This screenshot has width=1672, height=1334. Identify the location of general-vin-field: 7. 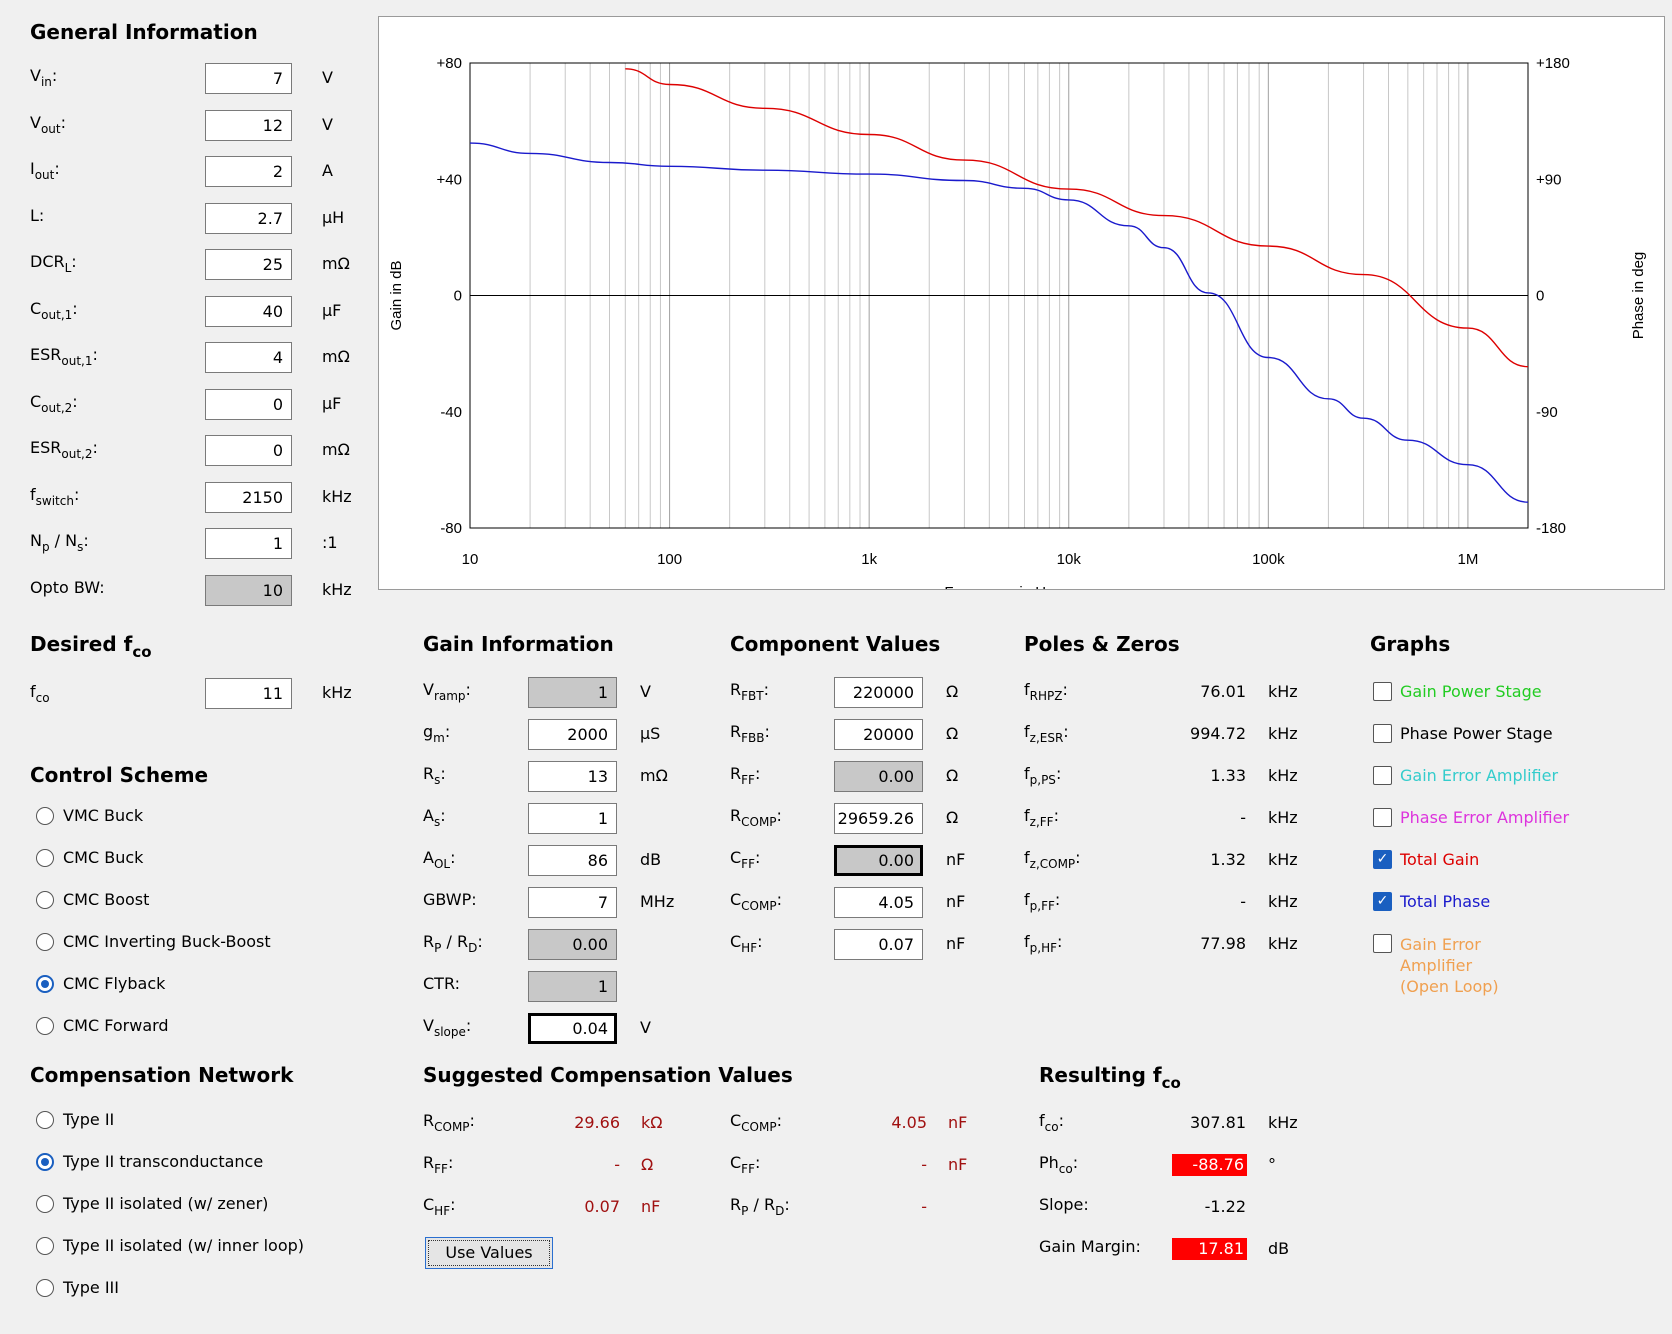
(248, 78).